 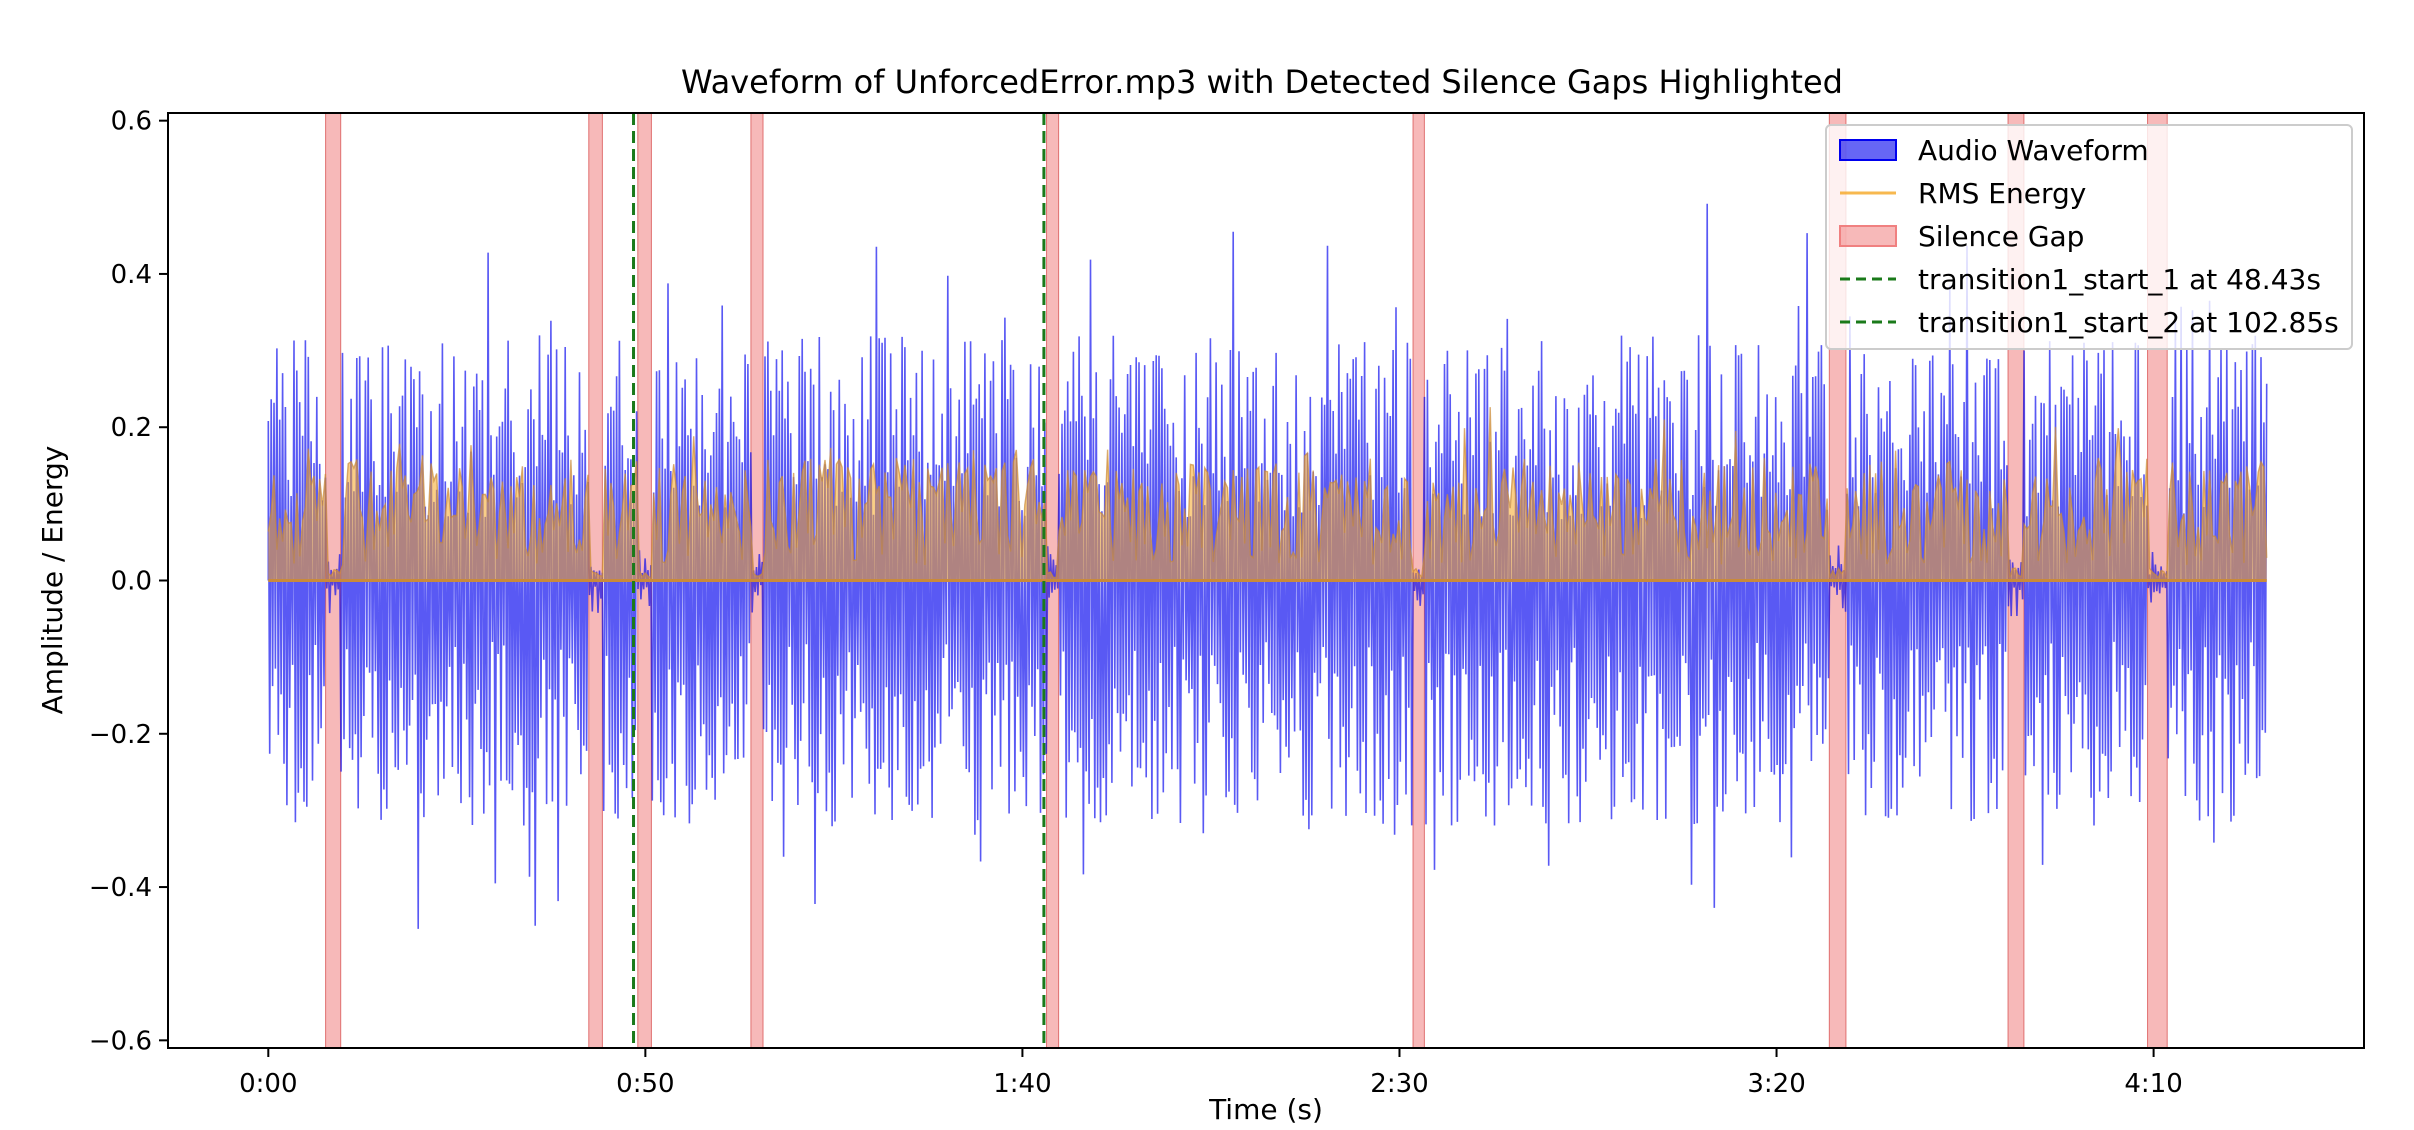 What do you see at coordinates (120, 888) in the screenshot?
I see `y-tick-label-5: −0.4` at bounding box center [120, 888].